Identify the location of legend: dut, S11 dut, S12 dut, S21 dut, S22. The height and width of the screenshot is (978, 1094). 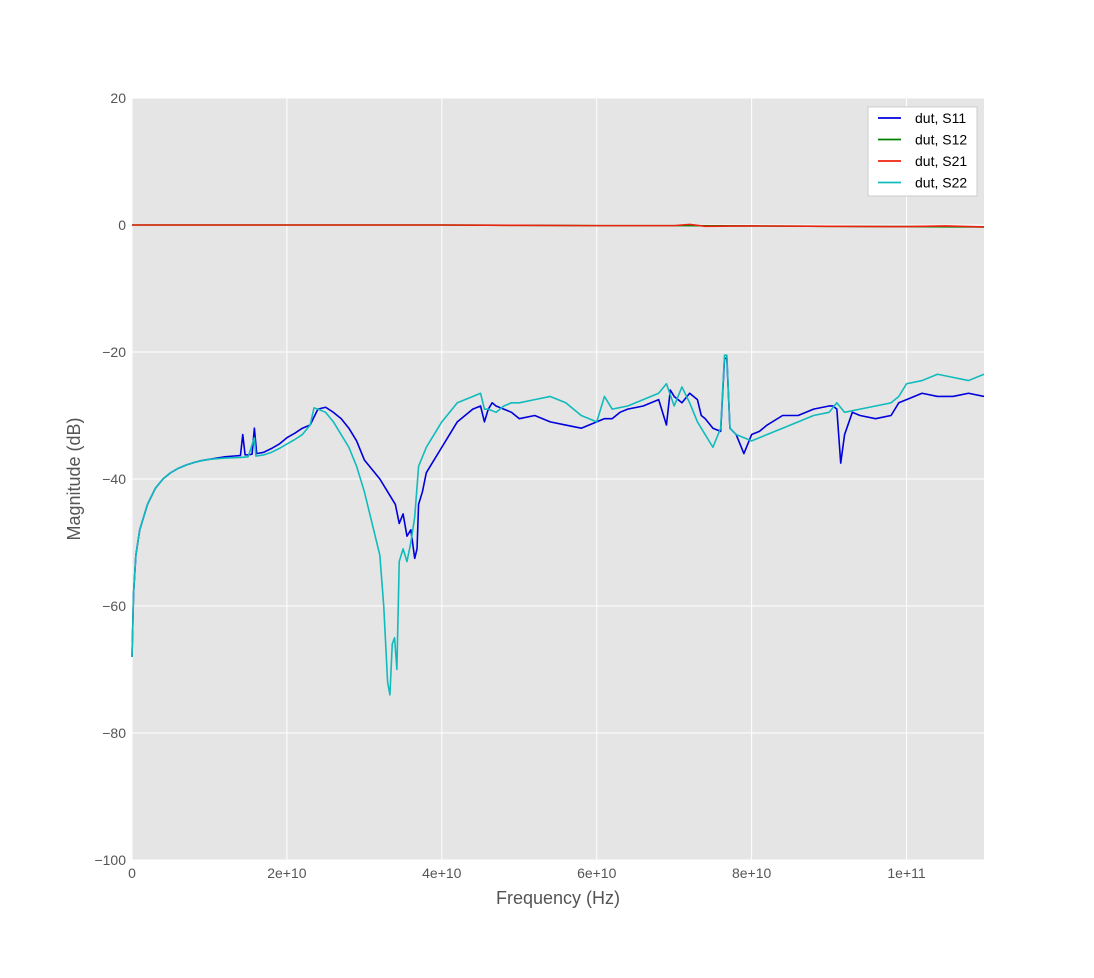
(922, 151).